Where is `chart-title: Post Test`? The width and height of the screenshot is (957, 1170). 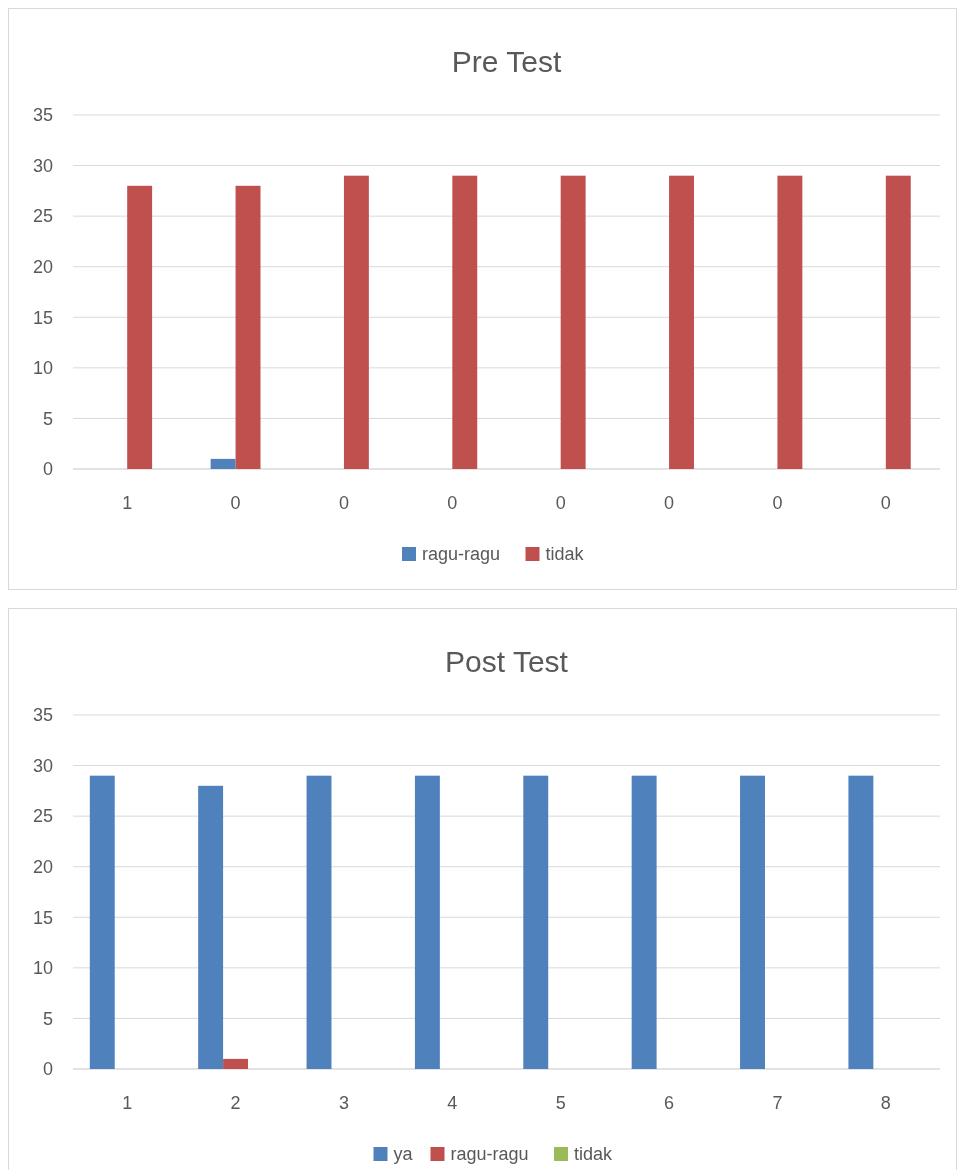 chart-title: Post Test is located at coordinates (507, 661).